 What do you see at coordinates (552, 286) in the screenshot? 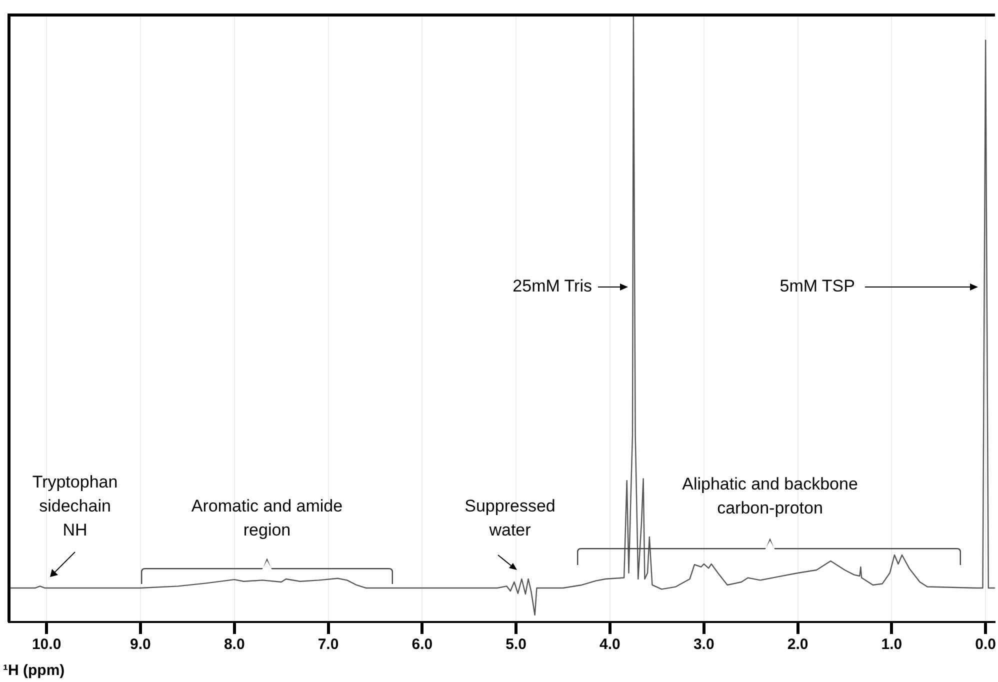
I see `annotation: 25mM Tris` at bounding box center [552, 286].